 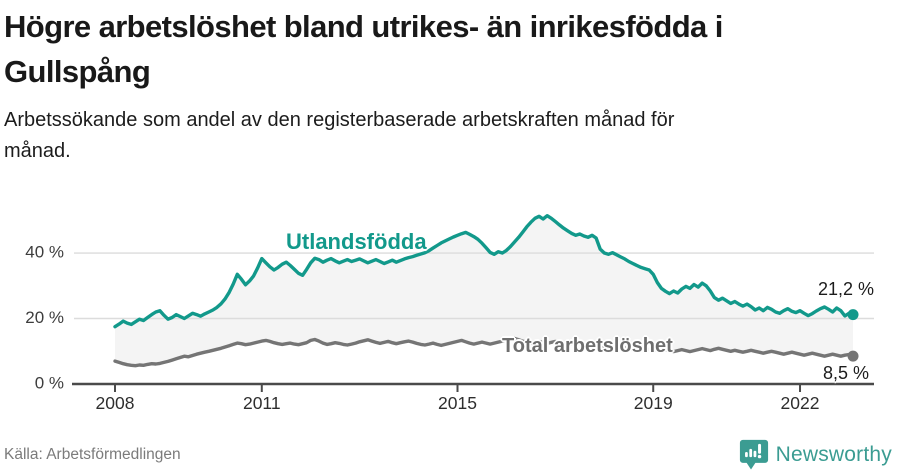 What do you see at coordinates (262, 403) in the screenshot?
I see `x-tick-label-2011: 2011` at bounding box center [262, 403].